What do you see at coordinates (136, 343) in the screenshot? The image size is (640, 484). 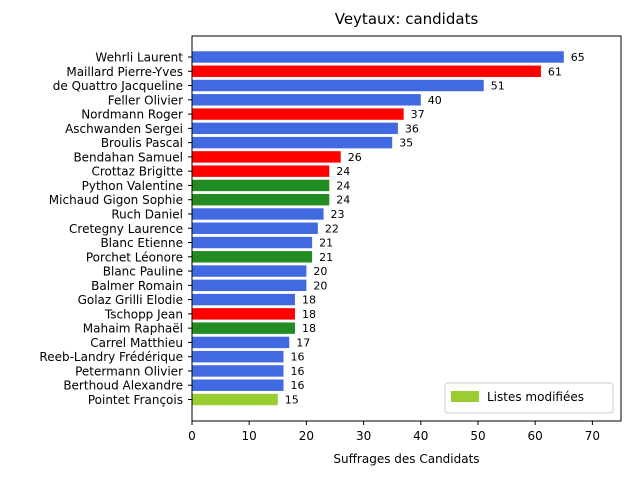 I see `category-label: Carrel Matthieu` at bounding box center [136, 343].